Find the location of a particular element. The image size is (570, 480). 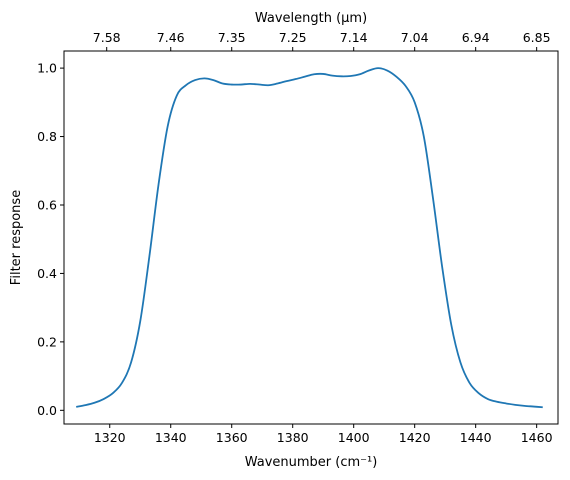

top-tick-label: 7.04 is located at coordinates (415, 37).